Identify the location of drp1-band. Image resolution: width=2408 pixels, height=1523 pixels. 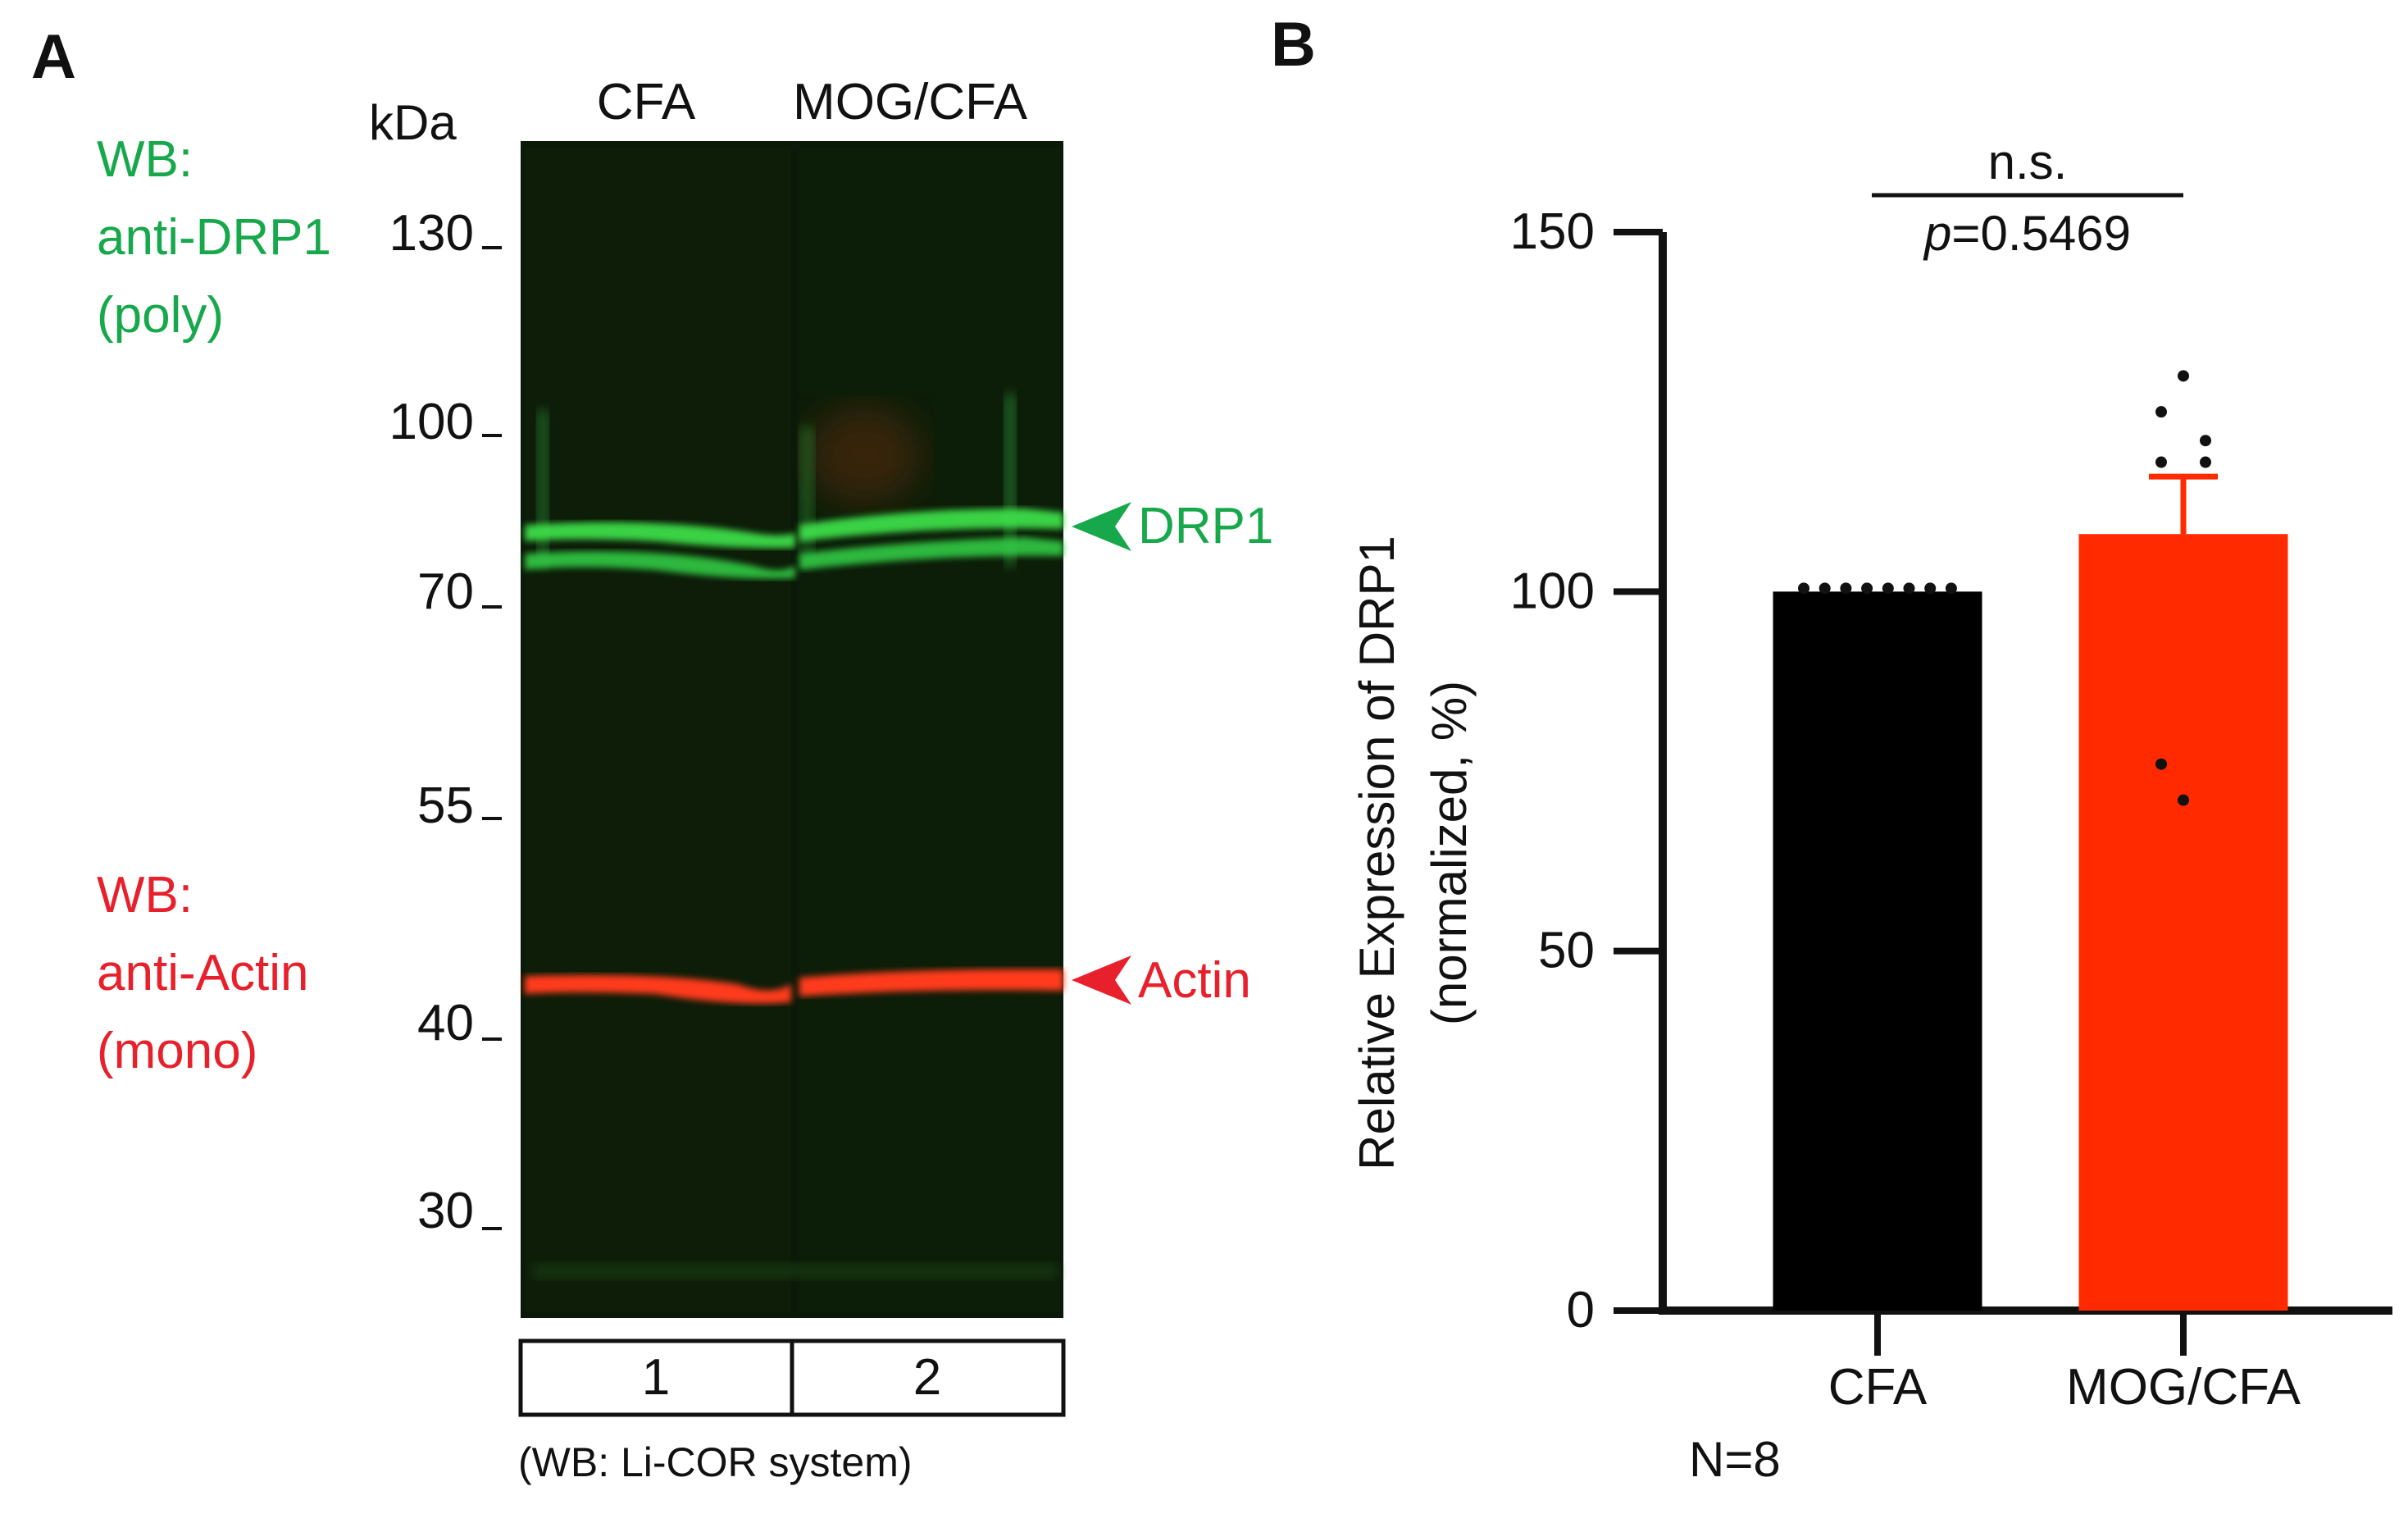
(794, 544).